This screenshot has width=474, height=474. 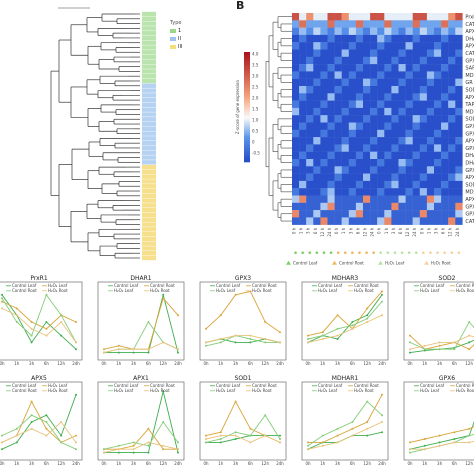 I want to click on heatmap-gene-label: MDHAR3, so click(x=469, y=76).